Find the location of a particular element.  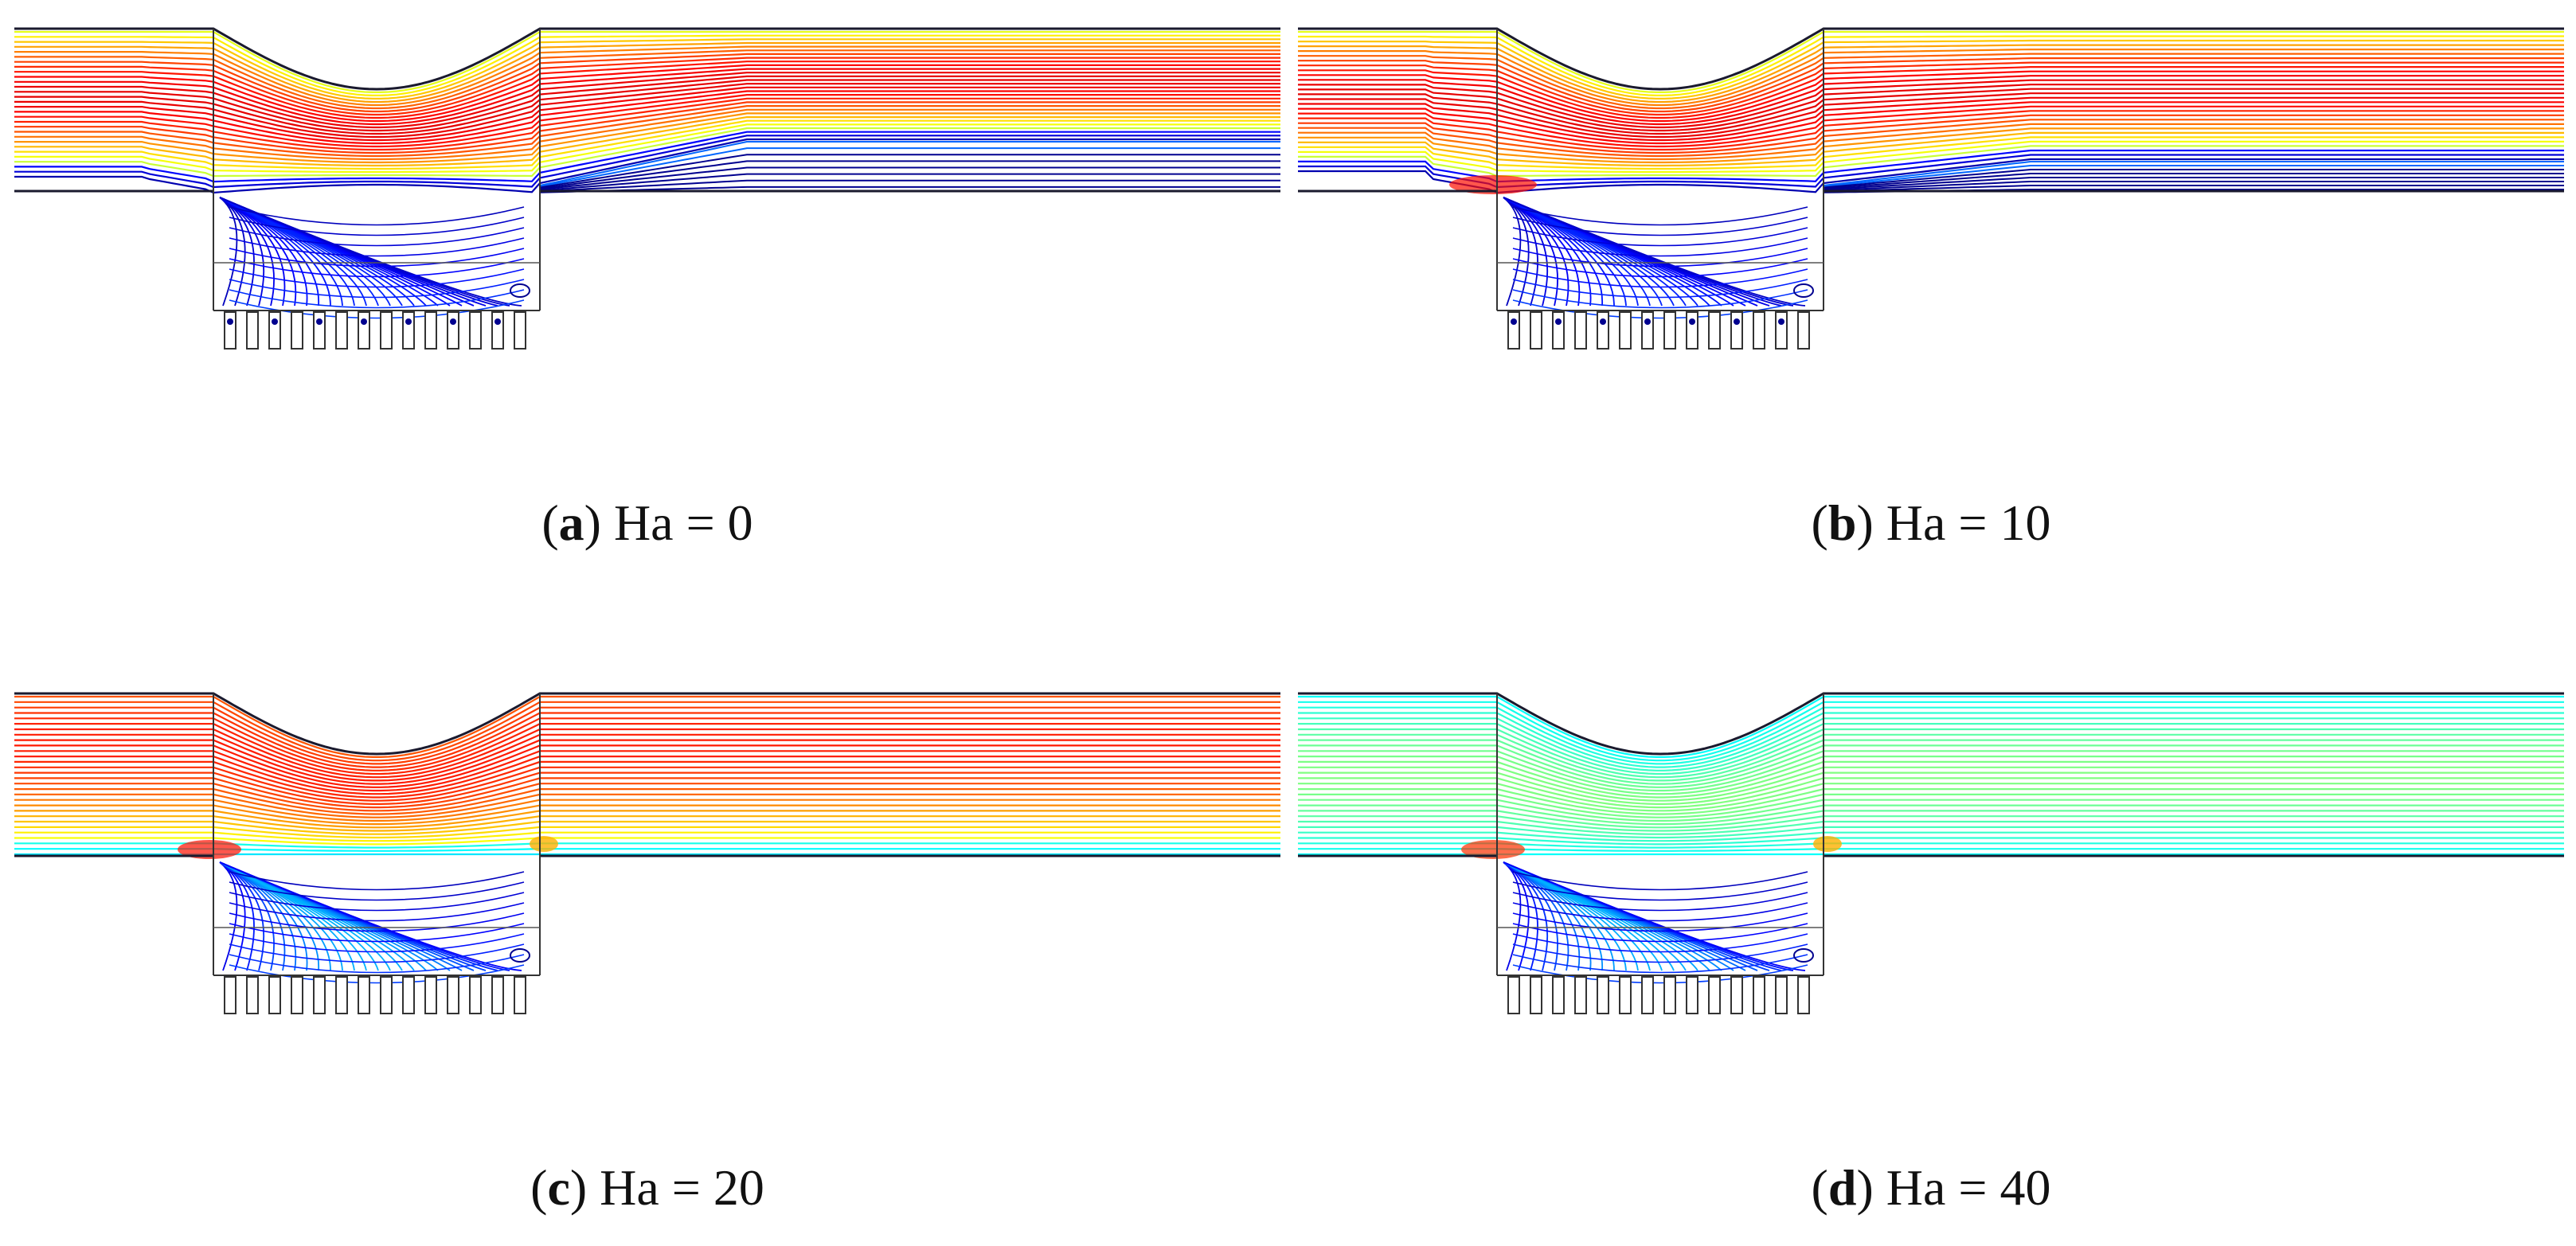

caption-letter: b is located at coordinates (1842, 522).